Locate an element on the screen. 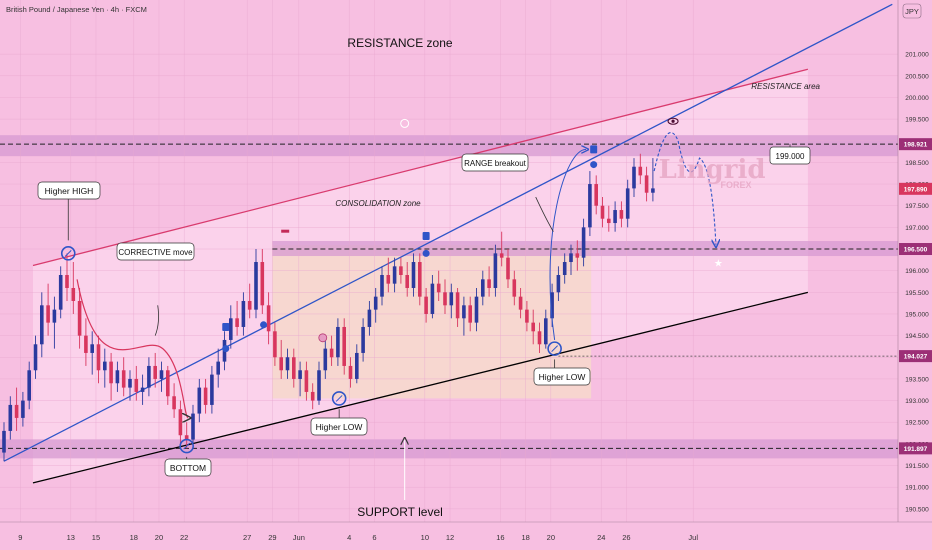 The height and width of the screenshot is (550, 932). target-label: 199.000 is located at coordinates (790, 156).